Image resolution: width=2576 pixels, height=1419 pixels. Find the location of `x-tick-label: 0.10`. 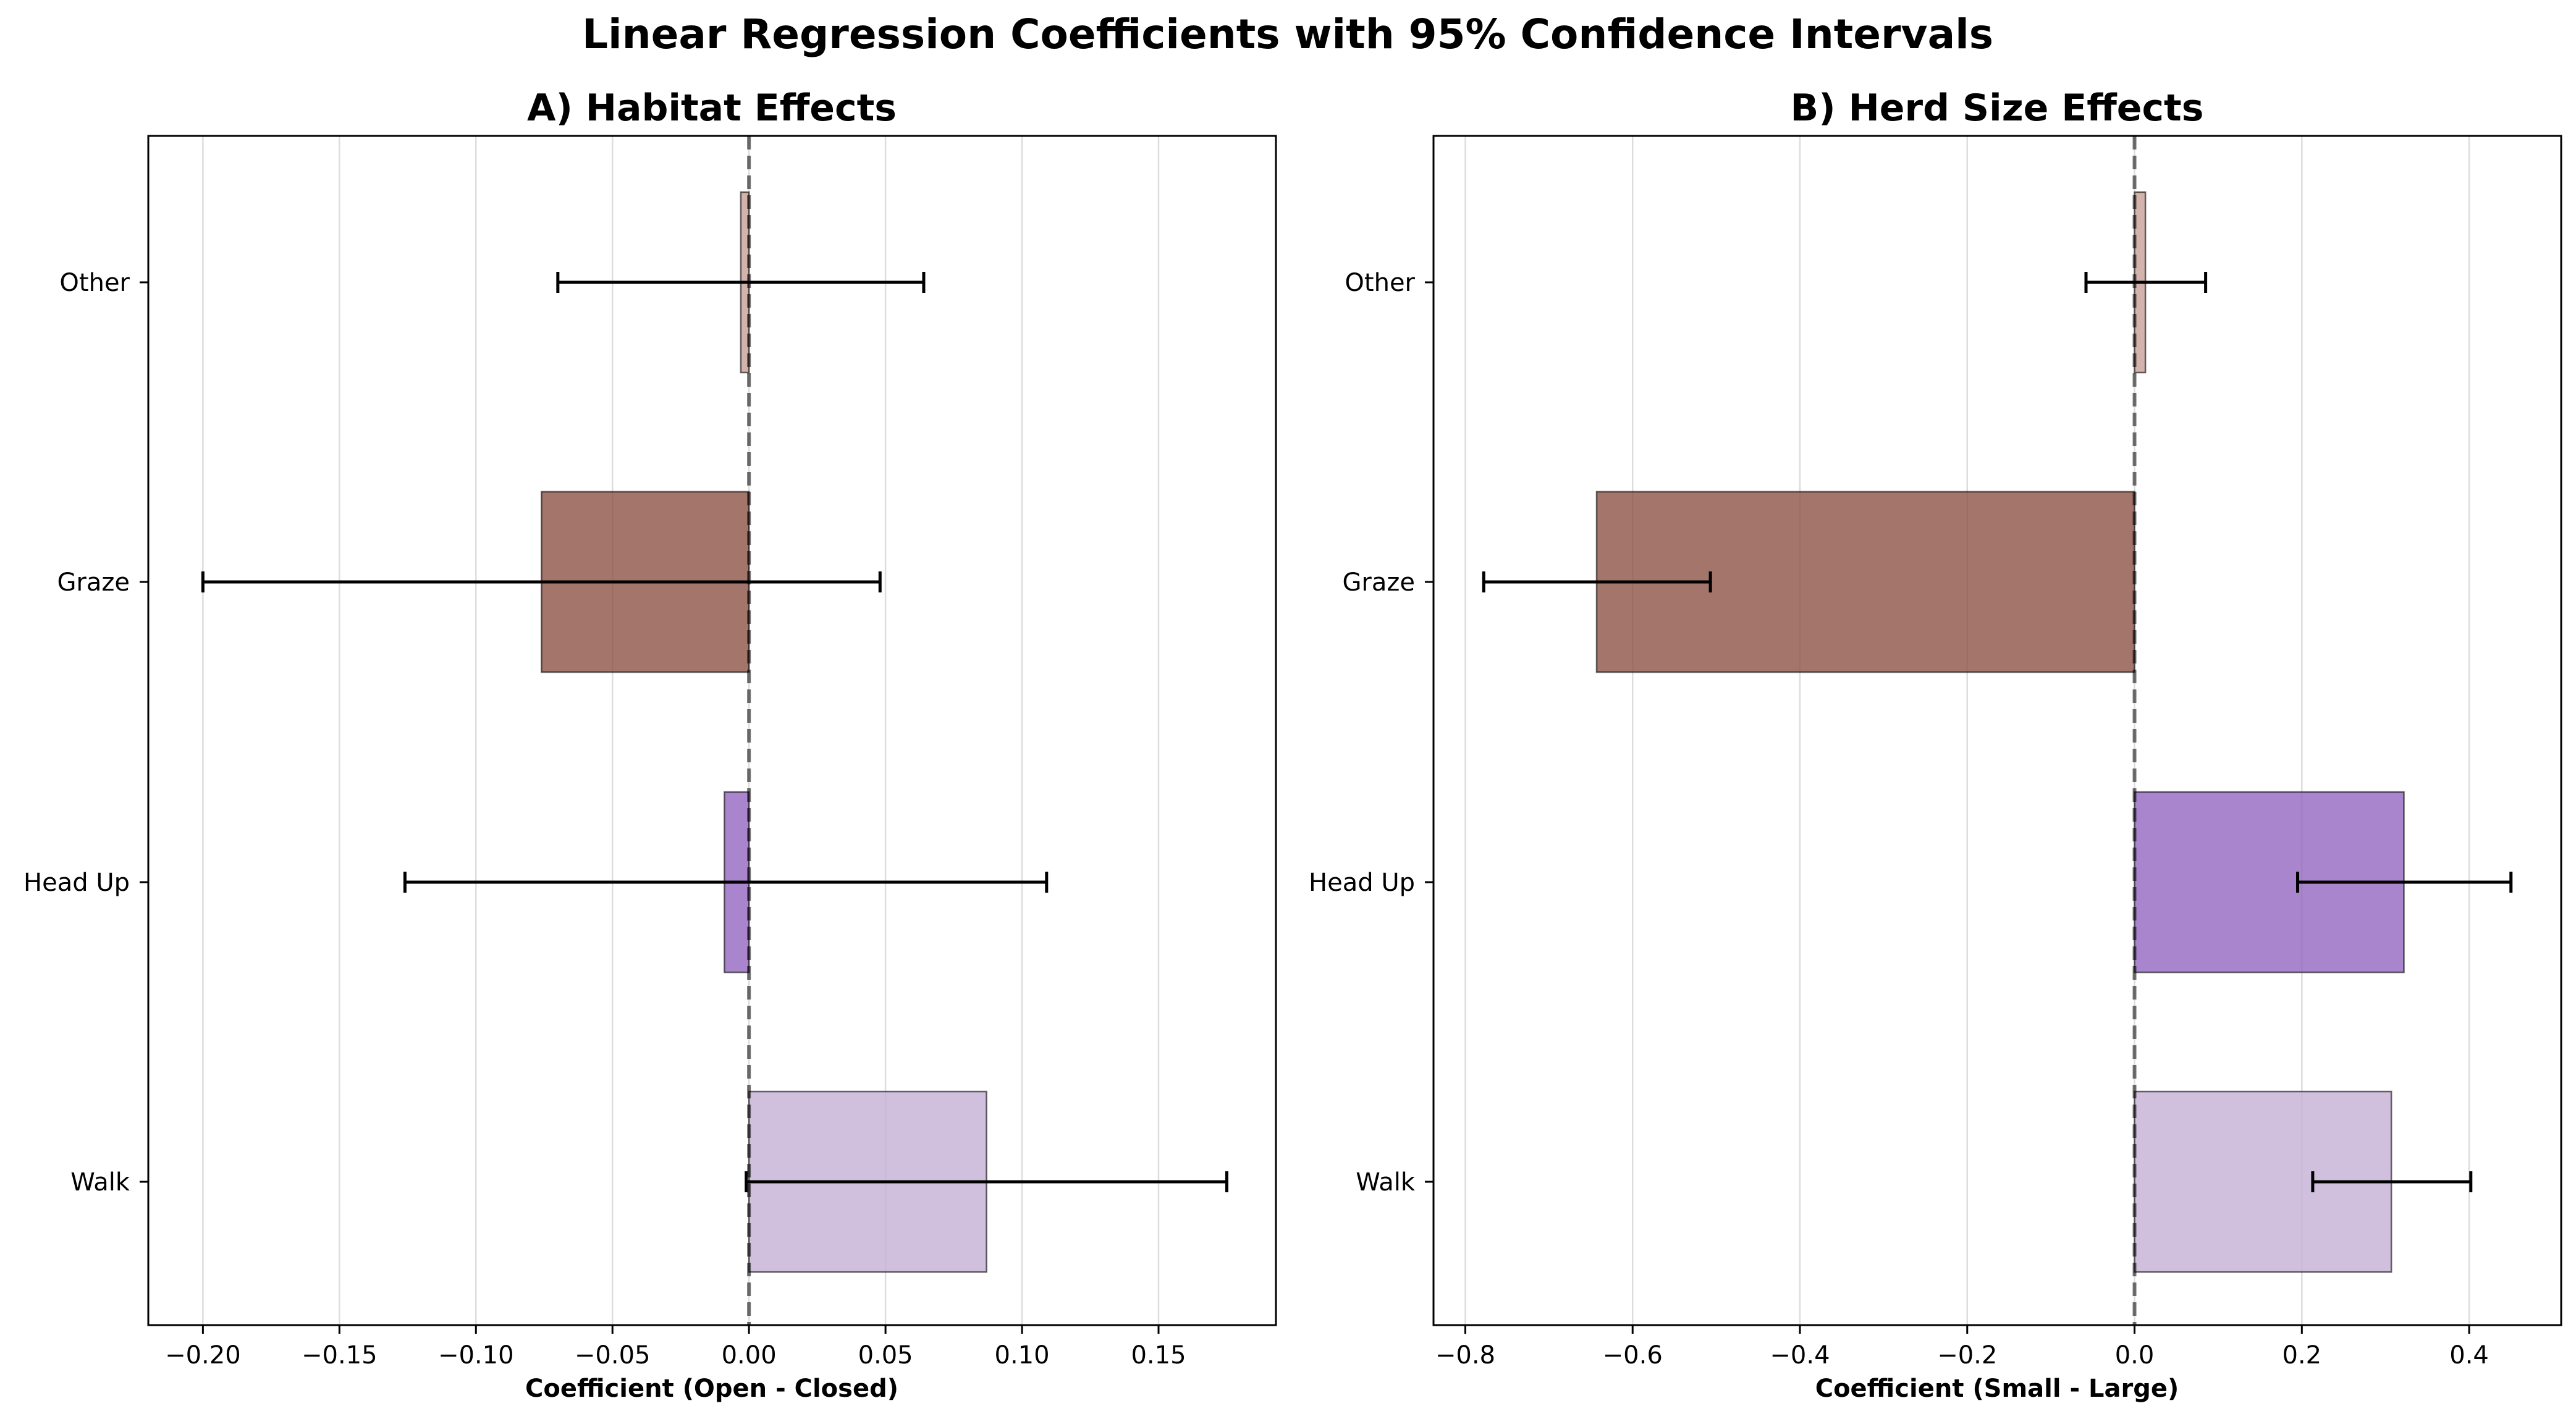

x-tick-label: 0.10 is located at coordinates (1022, 1355).